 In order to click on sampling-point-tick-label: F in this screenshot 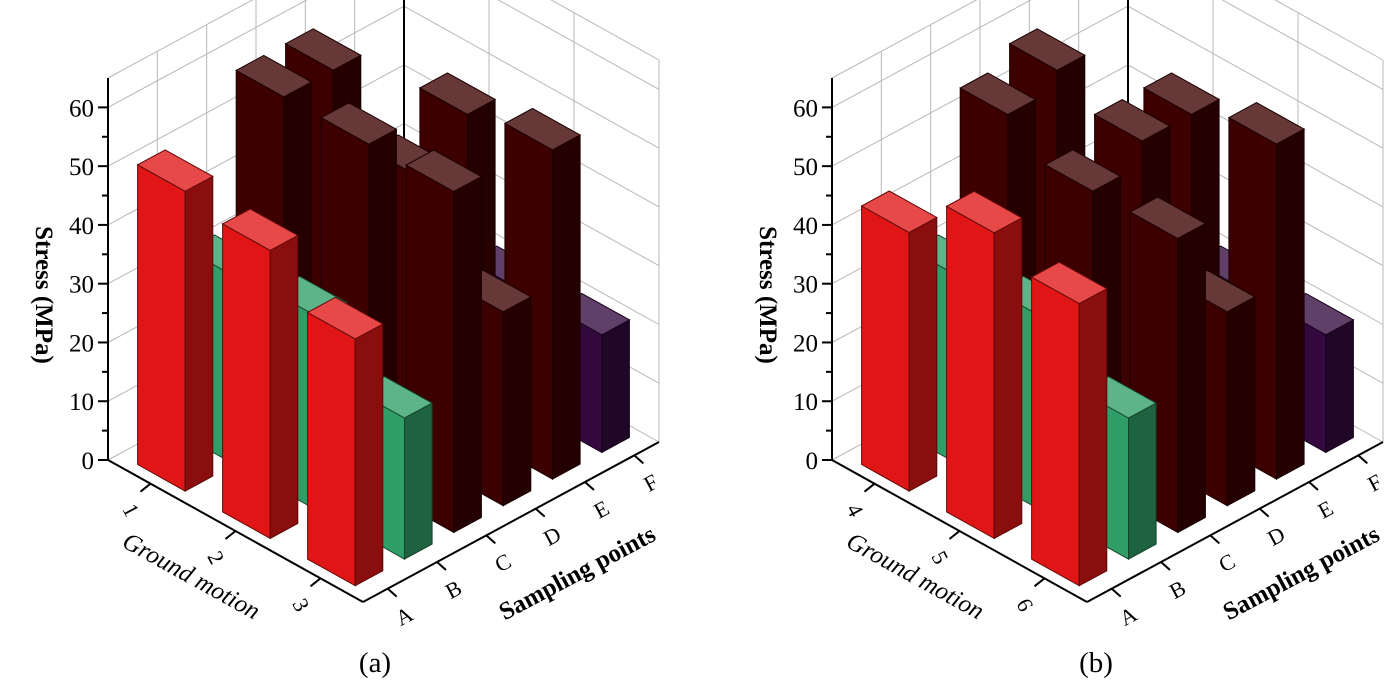, I will do `click(1375, 483)`.